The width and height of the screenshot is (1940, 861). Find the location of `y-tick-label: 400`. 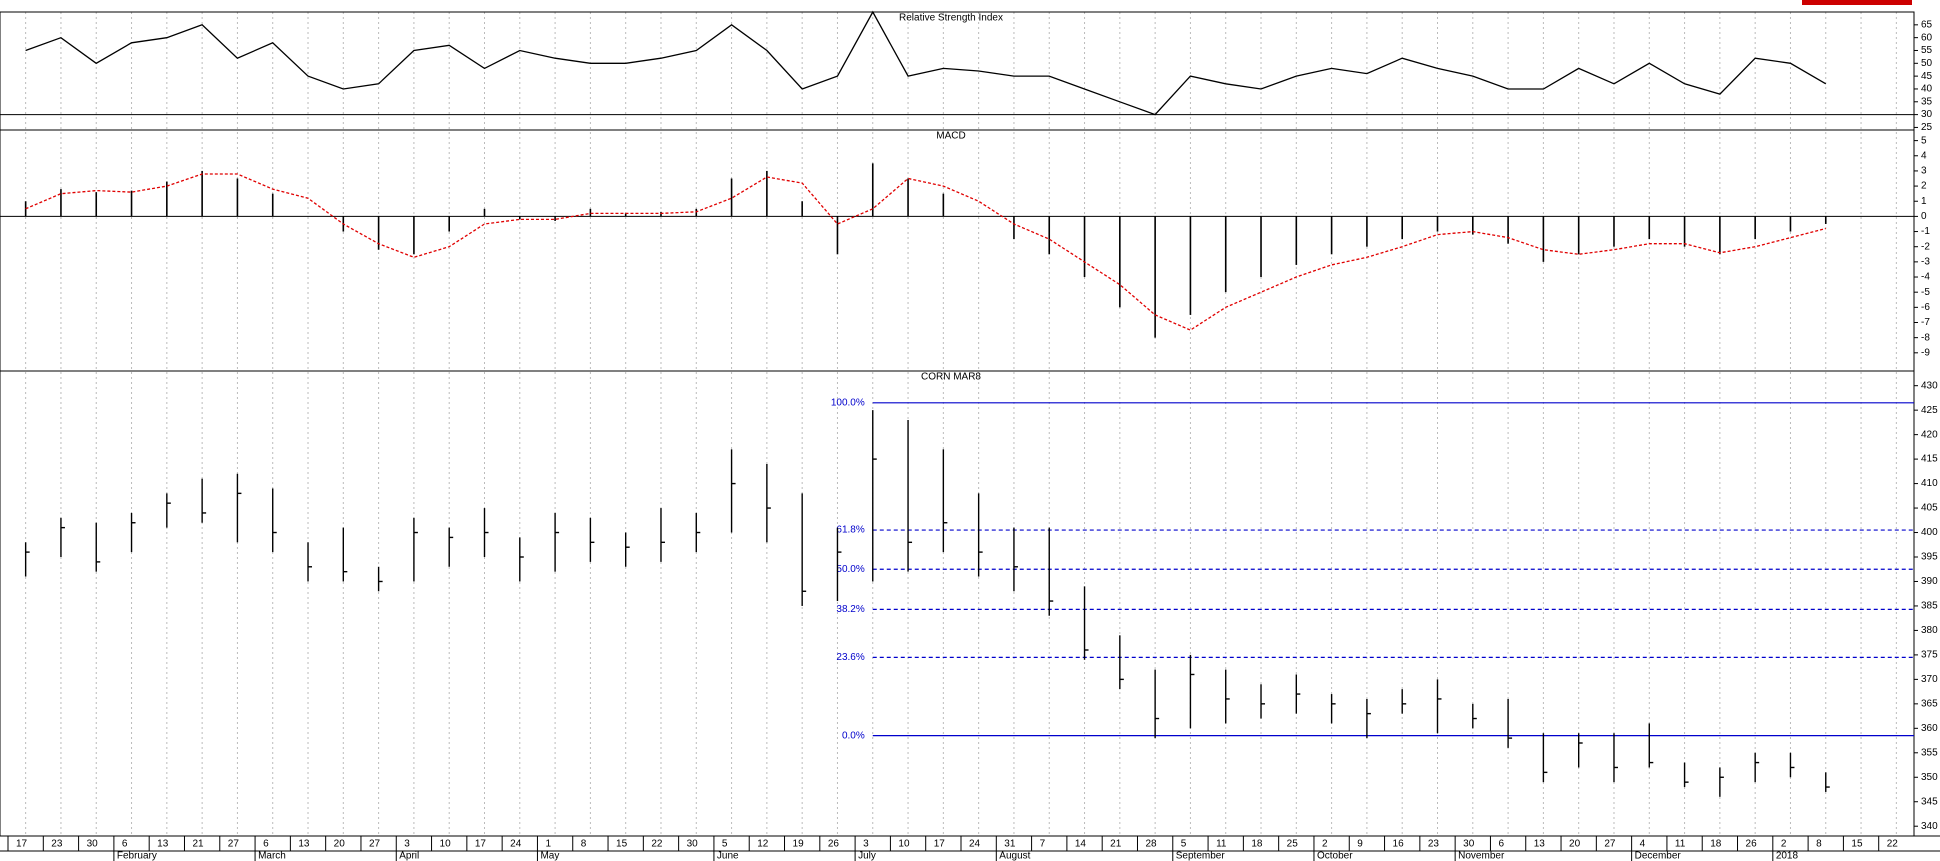

y-tick-label: 400 is located at coordinates (1929, 532).